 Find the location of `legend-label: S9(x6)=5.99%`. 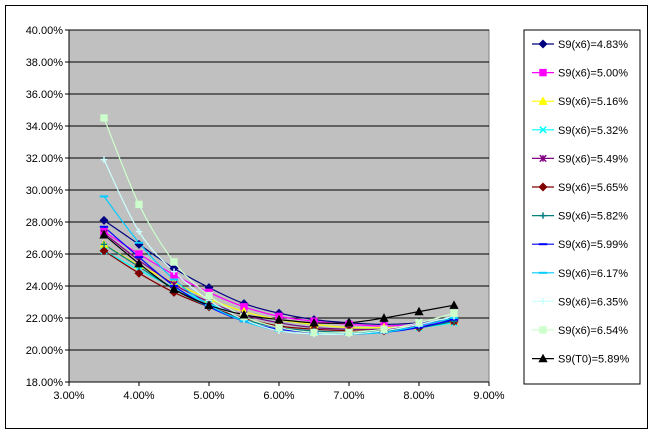

legend-label: S9(x6)=5.99% is located at coordinates (593, 245).